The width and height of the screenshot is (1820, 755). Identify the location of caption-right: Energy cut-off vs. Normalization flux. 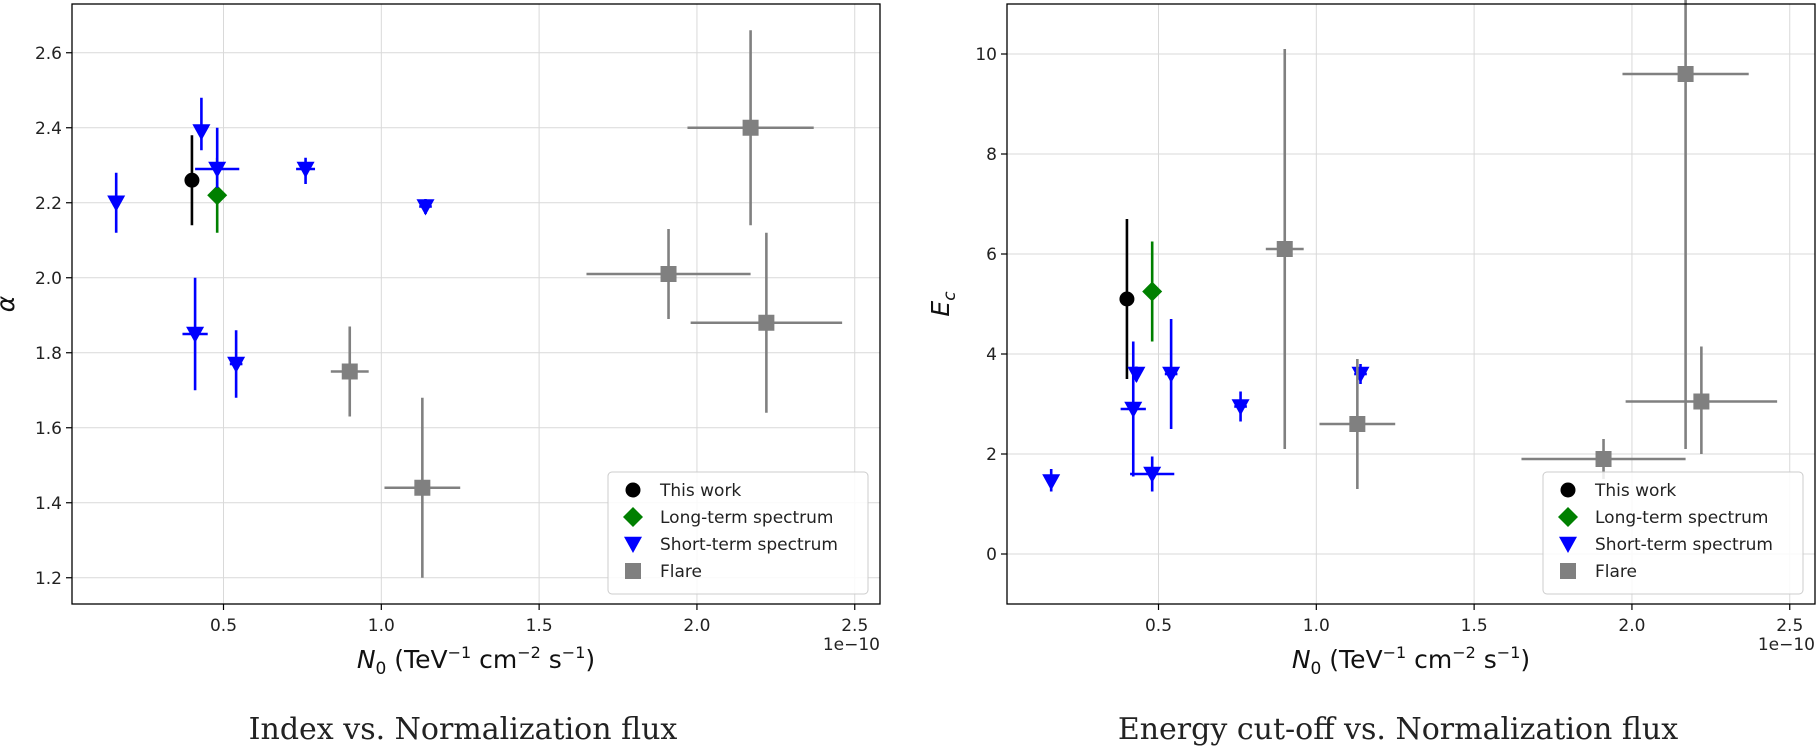
(1398, 729).